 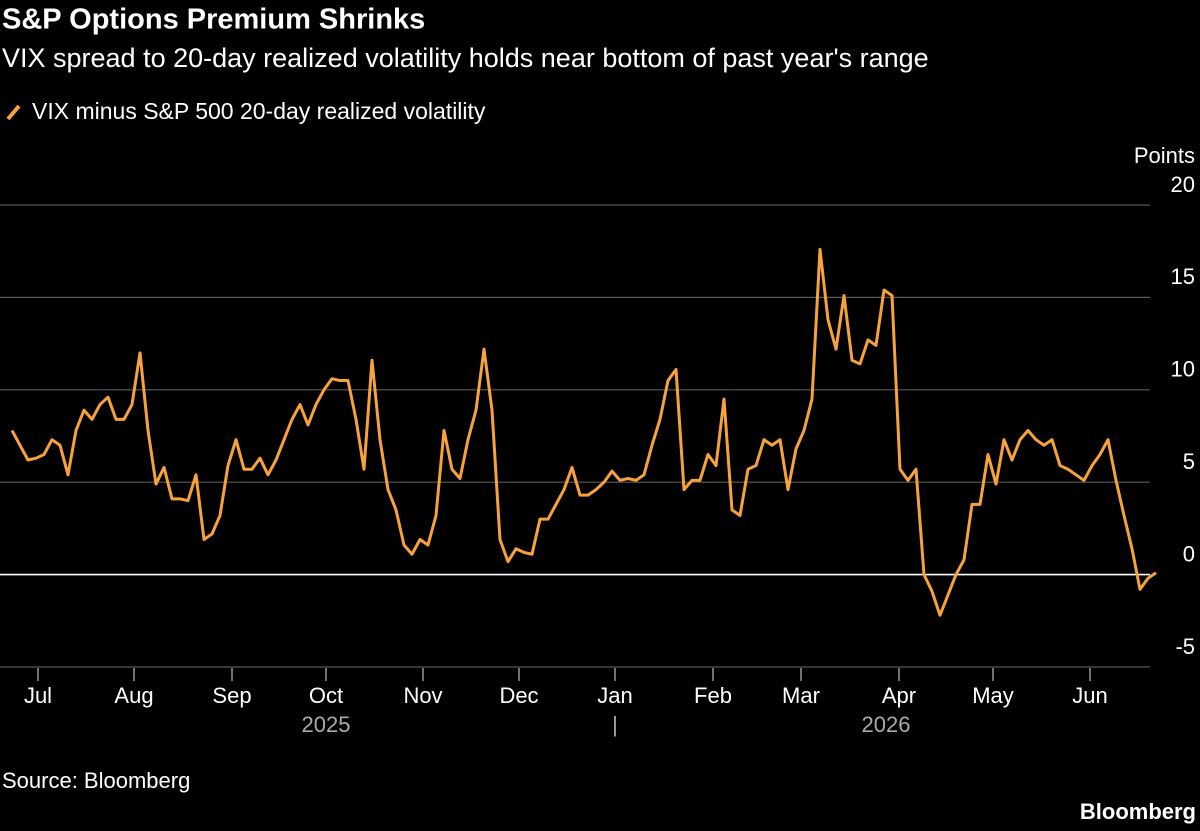 What do you see at coordinates (993, 695) in the screenshot?
I see `x-tick-label: May` at bounding box center [993, 695].